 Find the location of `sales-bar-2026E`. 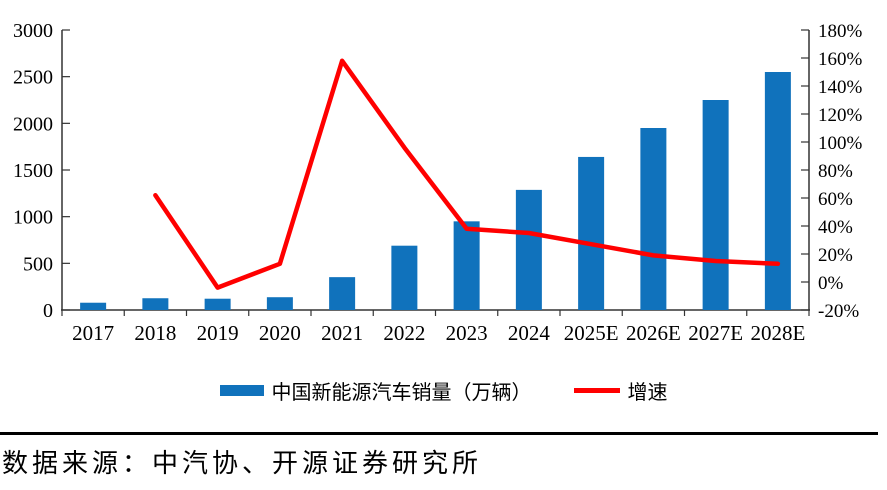

sales-bar-2026E is located at coordinates (653, 219).